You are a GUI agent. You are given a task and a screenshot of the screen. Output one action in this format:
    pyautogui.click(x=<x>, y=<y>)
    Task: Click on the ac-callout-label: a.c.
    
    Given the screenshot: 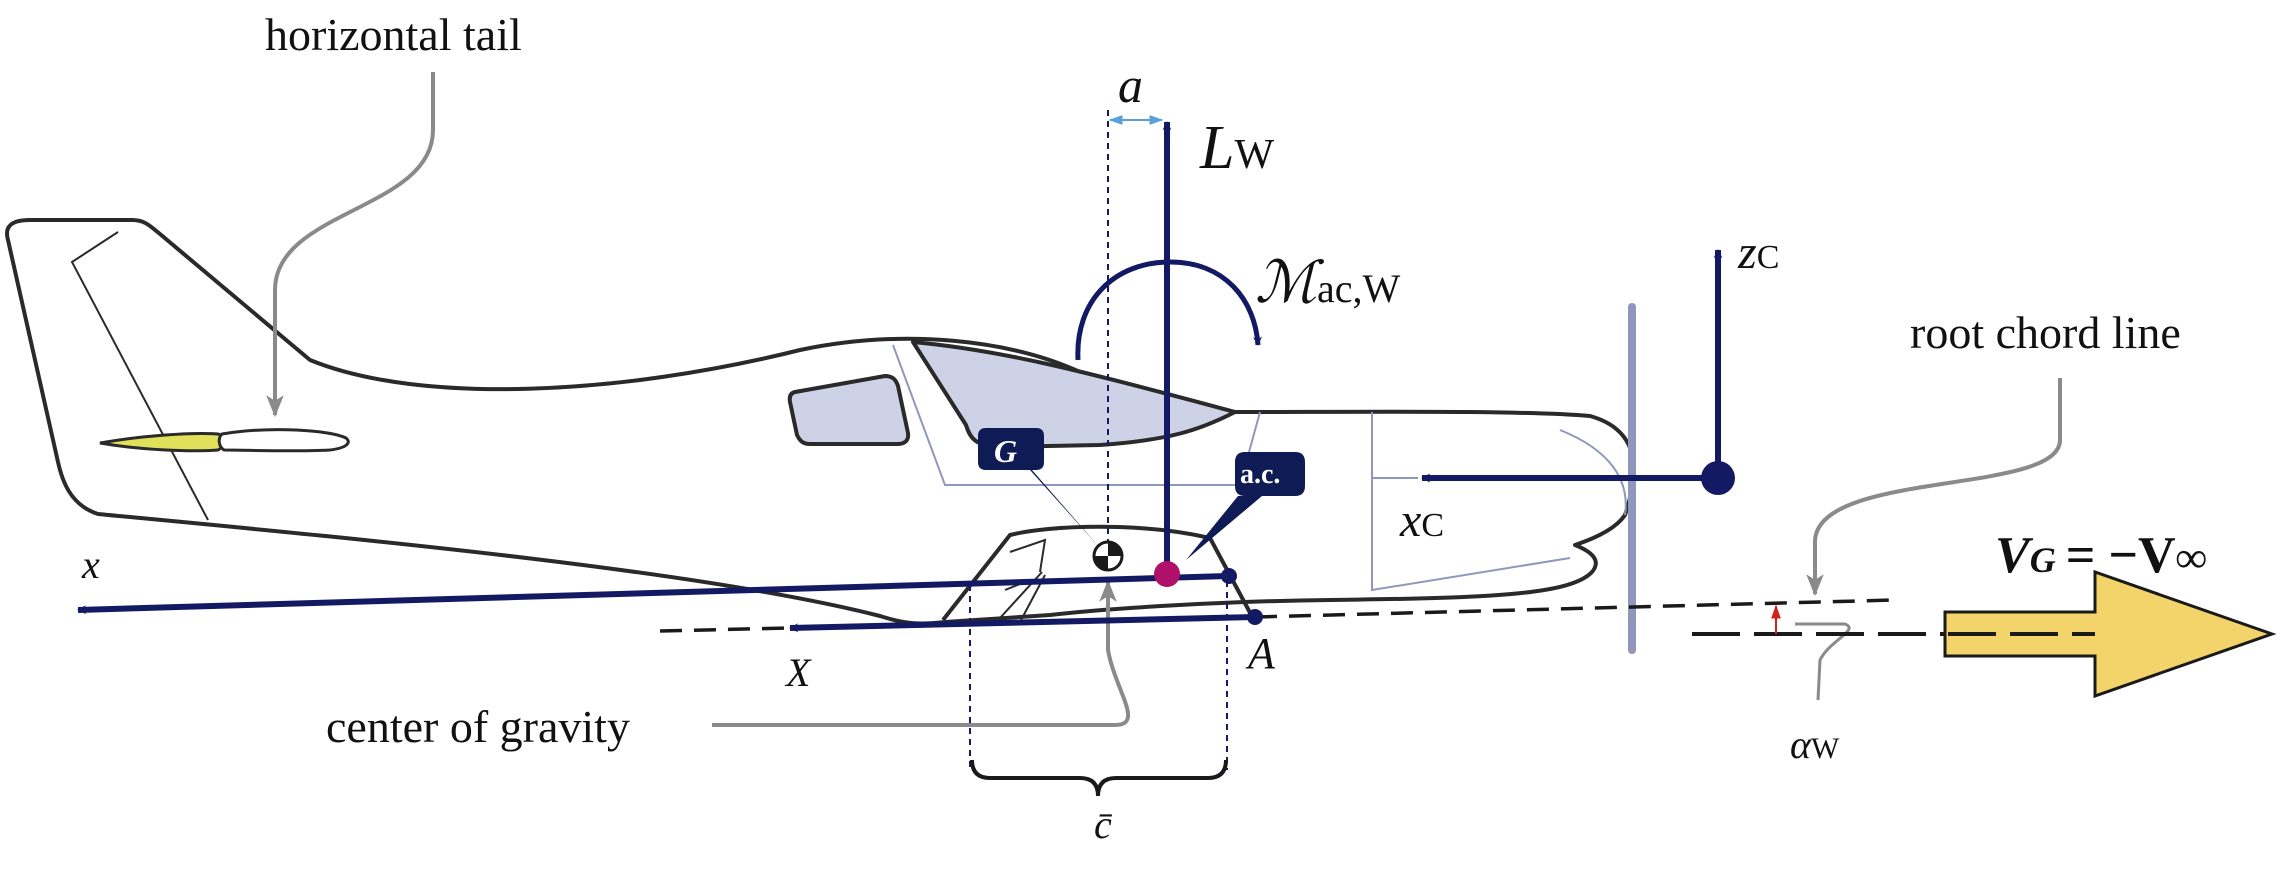 What is the action you would take?
    pyautogui.click(x=1260, y=474)
    